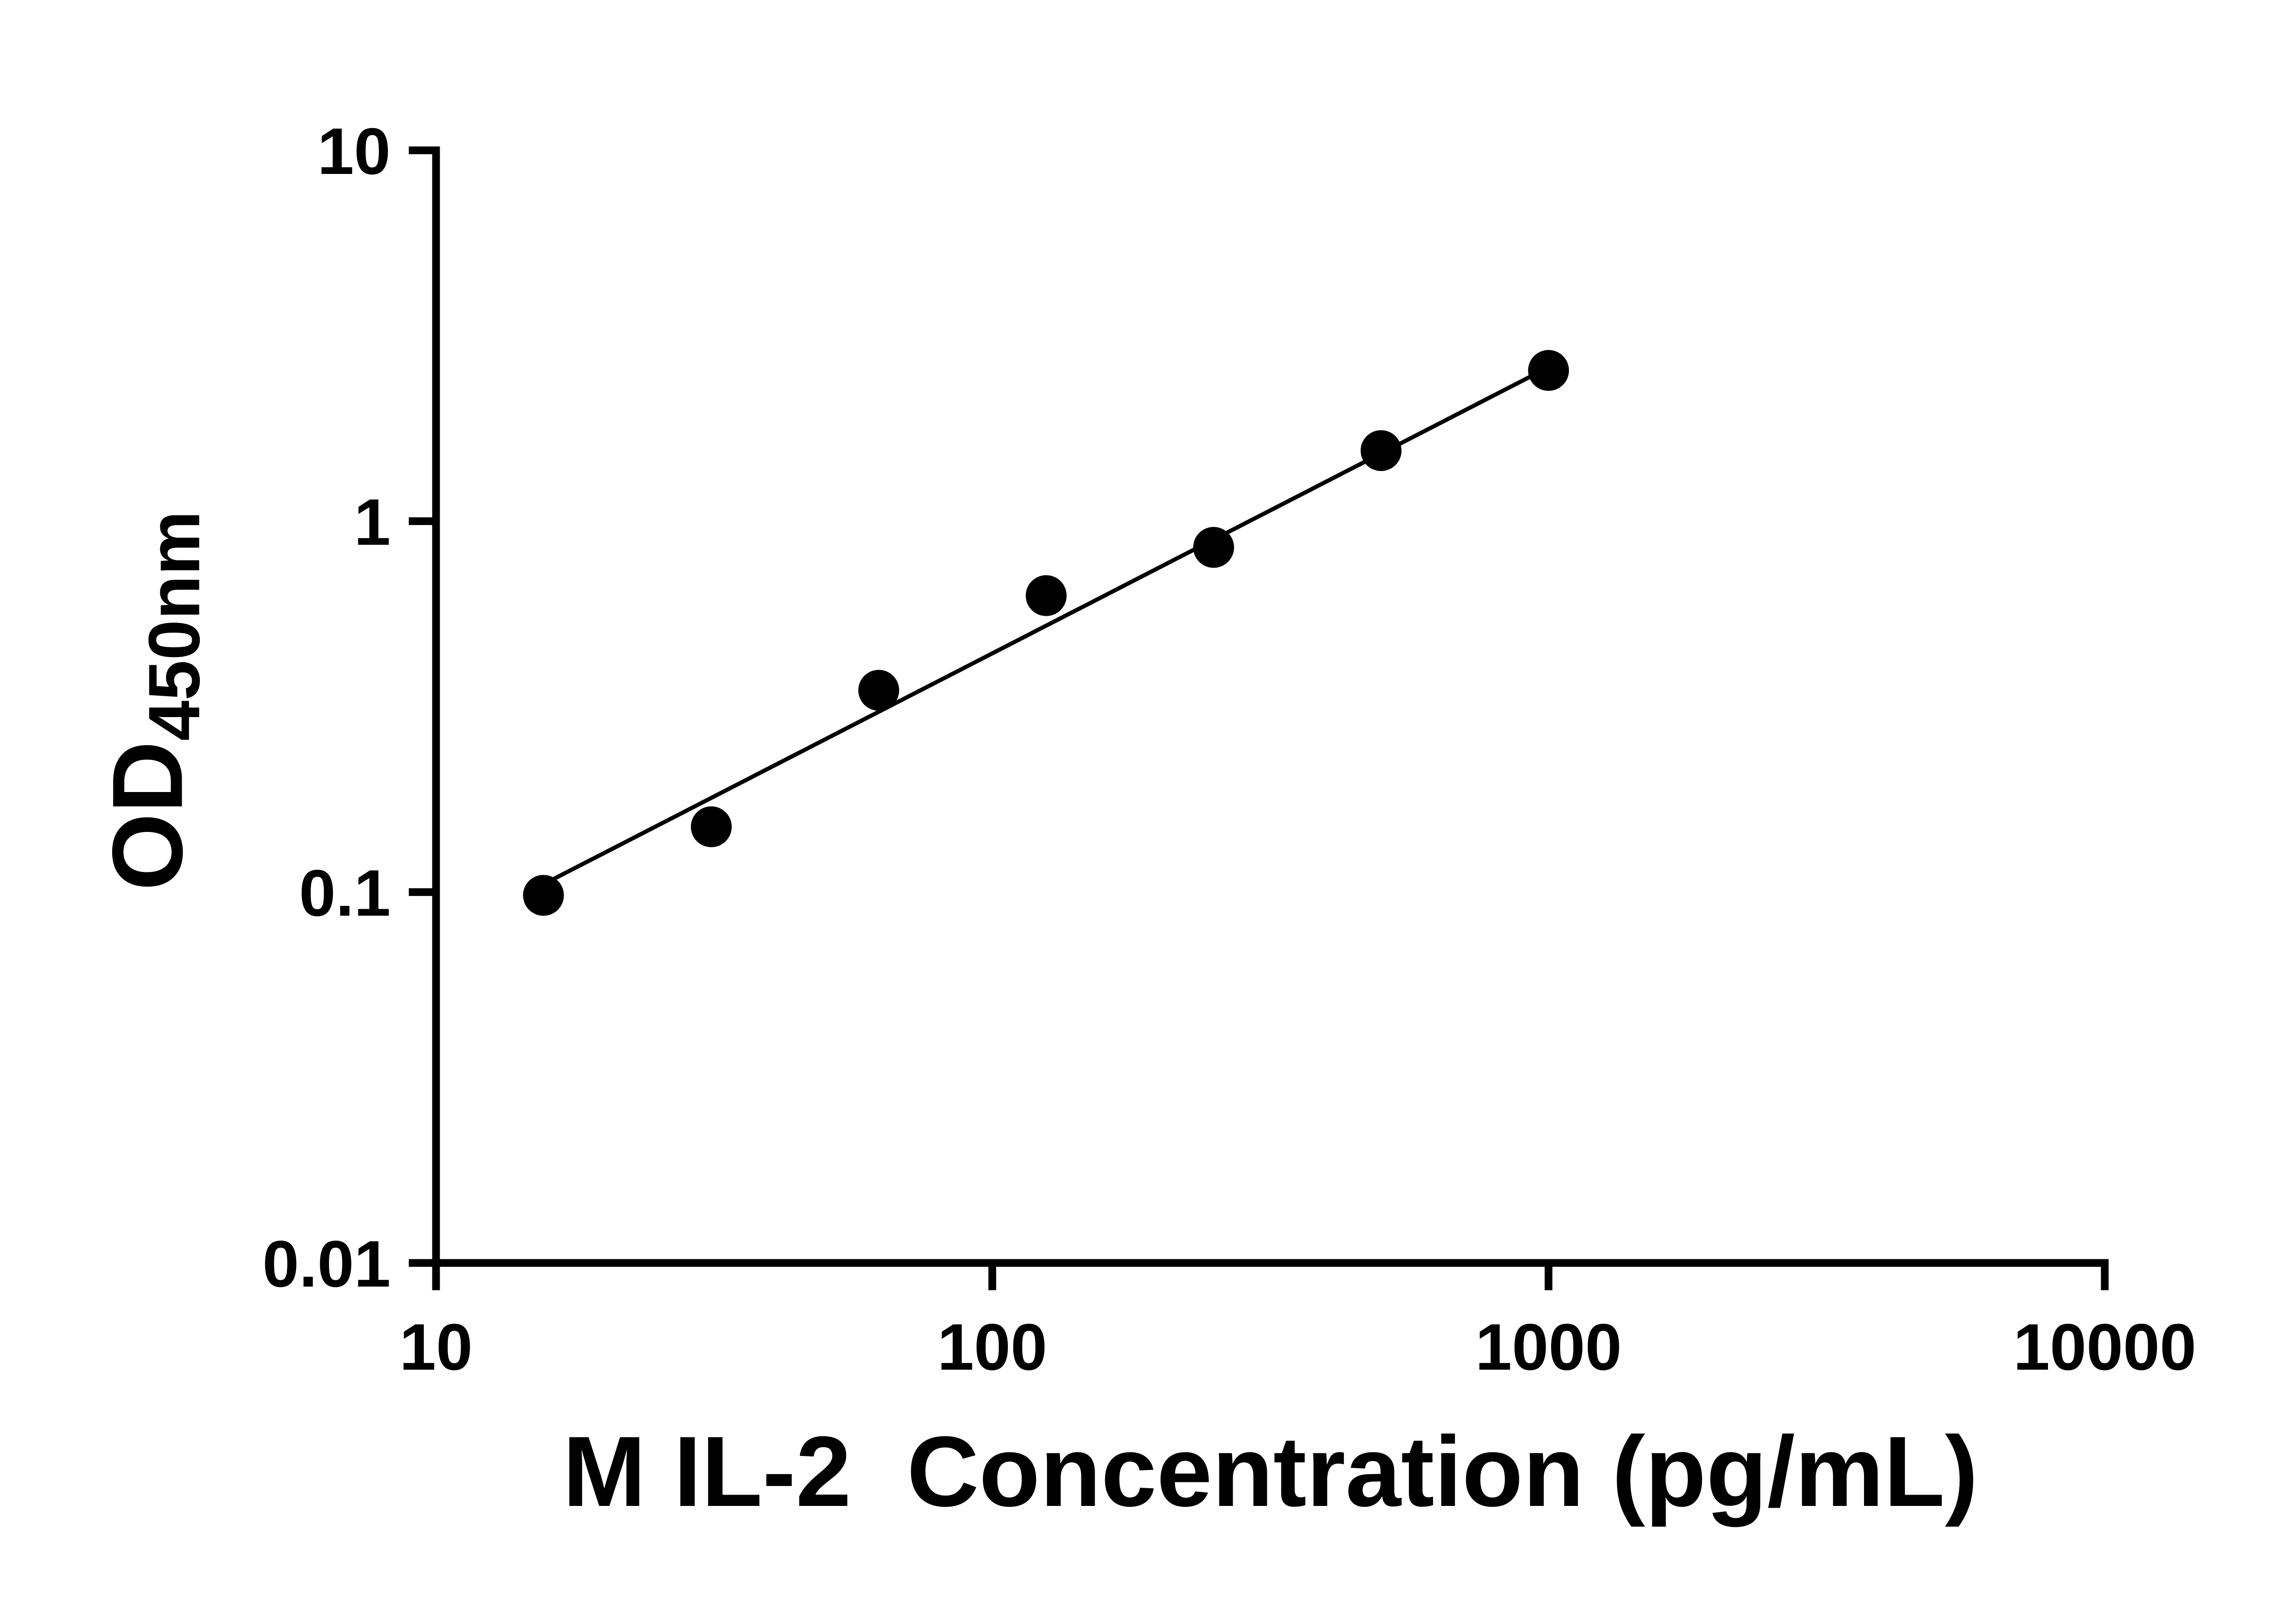 Image resolution: width=2271 pixels, height=1624 pixels. What do you see at coordinates (354, 151) in the screenshot?
I see `y-tick-label: 10` at bounding box center [354, 151].